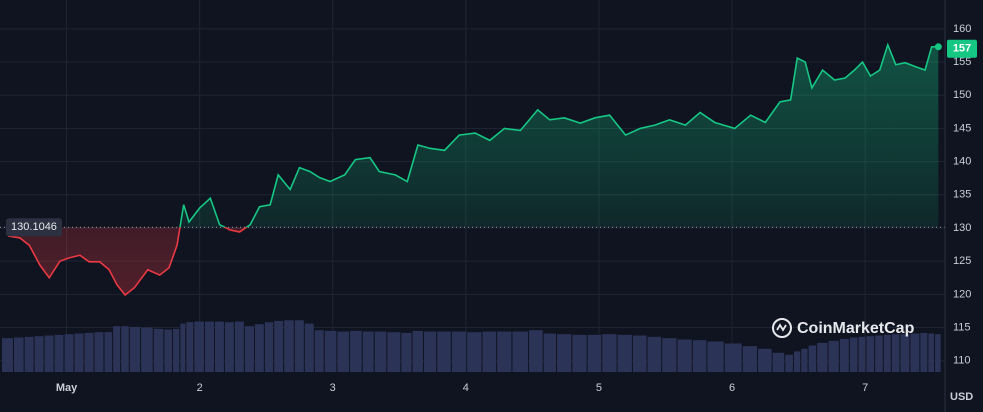 The height and width of the screenshot is (412, 983). What do you see at coordinates (962, 62) in the screenshot?
I see `y-tick-label: 155` at bounding box center [962, 62].